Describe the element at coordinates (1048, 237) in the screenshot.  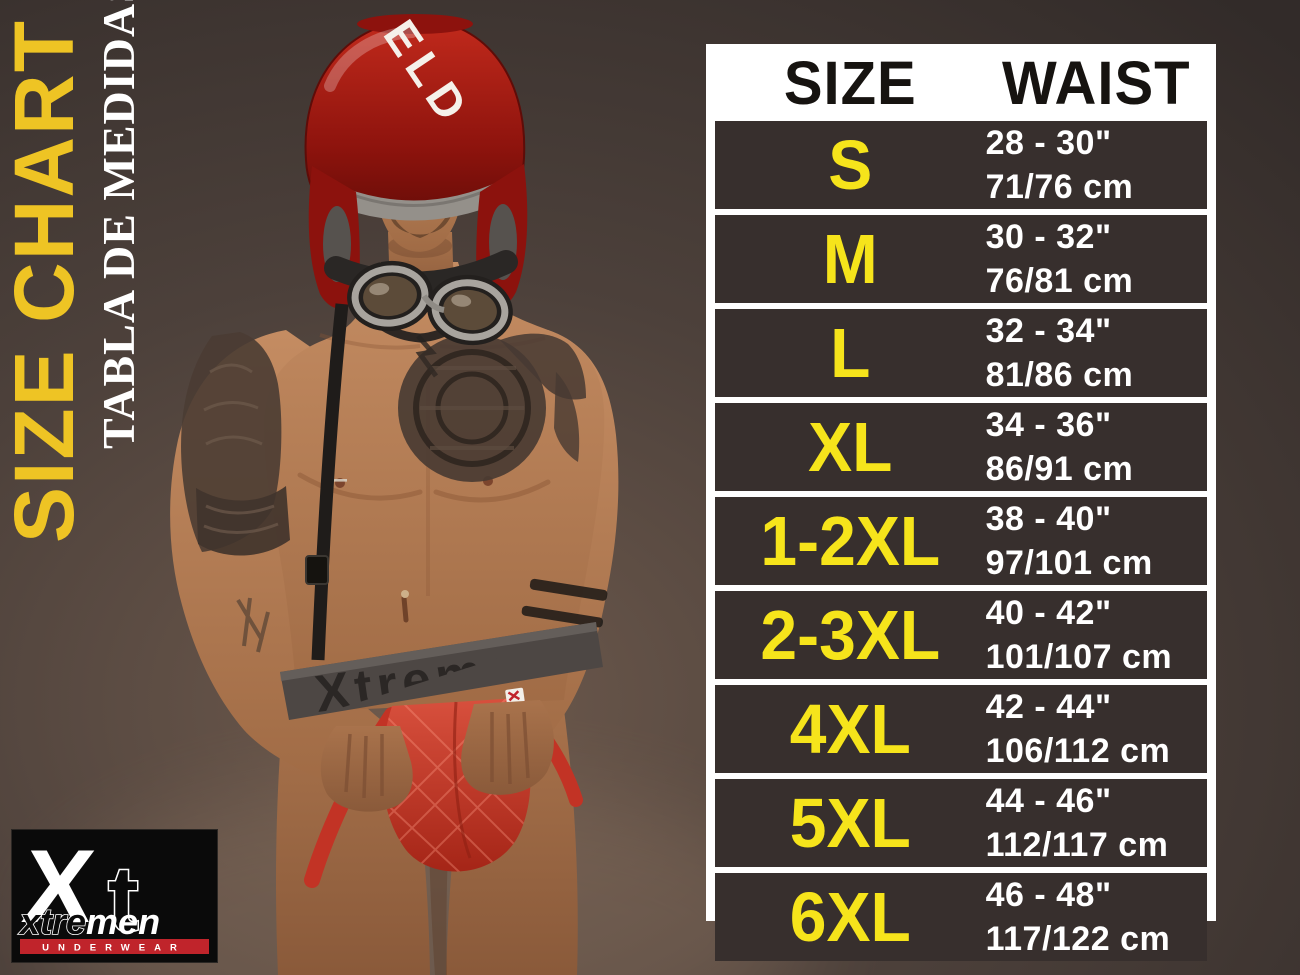
I see `waist-inches: 30 - 32"` at that location.